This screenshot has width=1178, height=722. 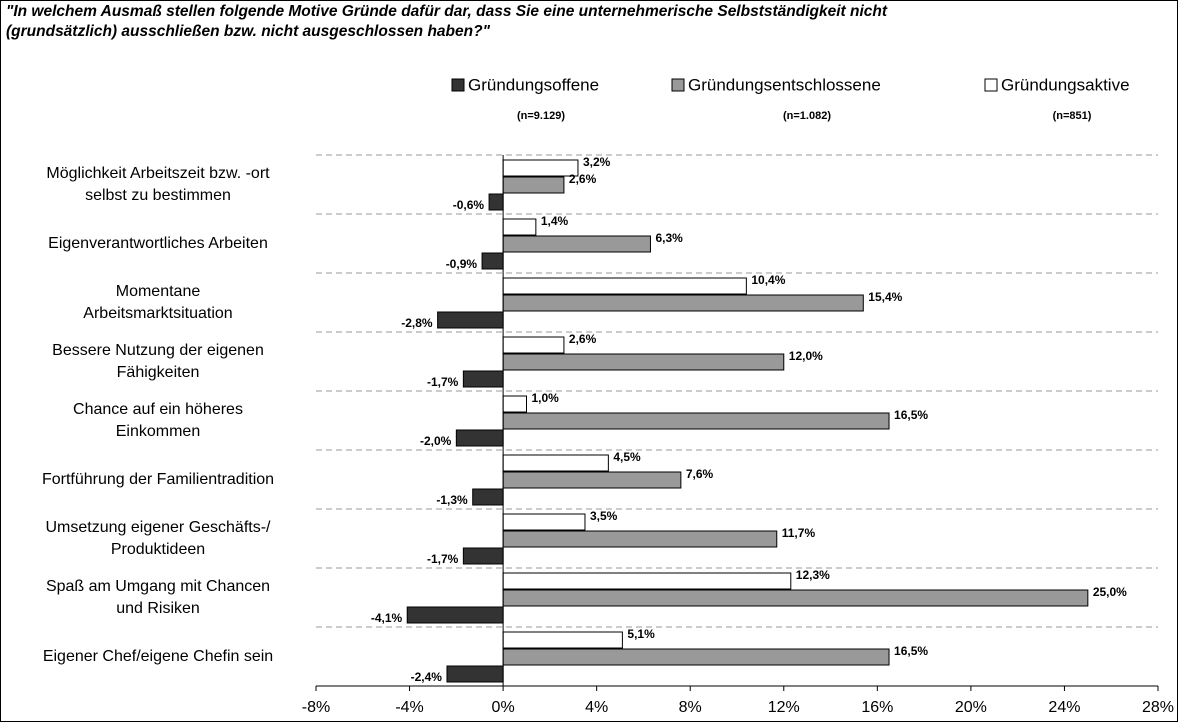 What do you see at coordinates (158, 302) in the screenshot?
I see `category-label: Momentane Arbeitsmarktsituation` at bounding box center [158, 302].